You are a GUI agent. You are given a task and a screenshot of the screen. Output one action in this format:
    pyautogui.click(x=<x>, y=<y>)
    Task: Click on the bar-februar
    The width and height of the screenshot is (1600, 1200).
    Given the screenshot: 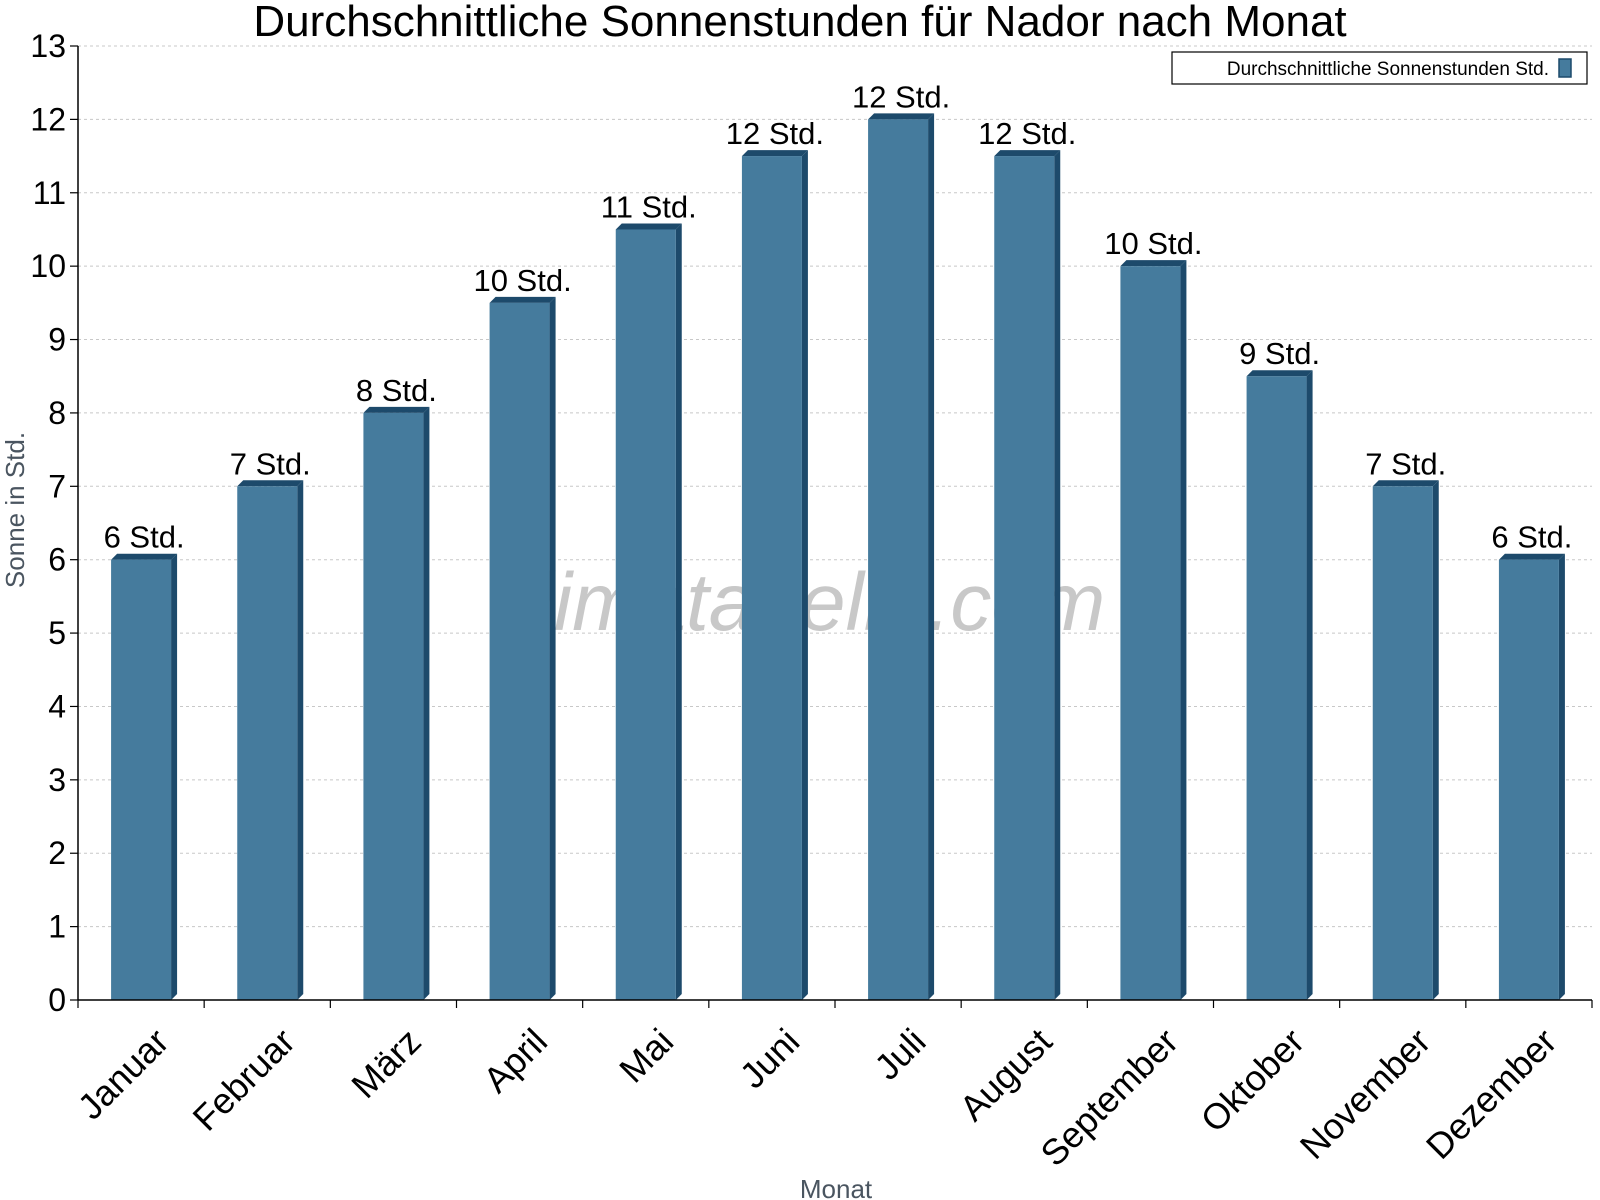 What is the action you would take?
    pyautogui.click(x=270, y=740)
    